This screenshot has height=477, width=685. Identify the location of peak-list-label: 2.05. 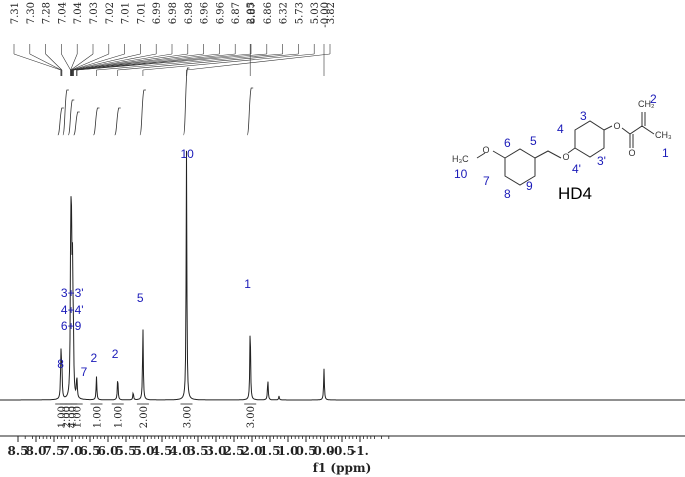
(251, 13).